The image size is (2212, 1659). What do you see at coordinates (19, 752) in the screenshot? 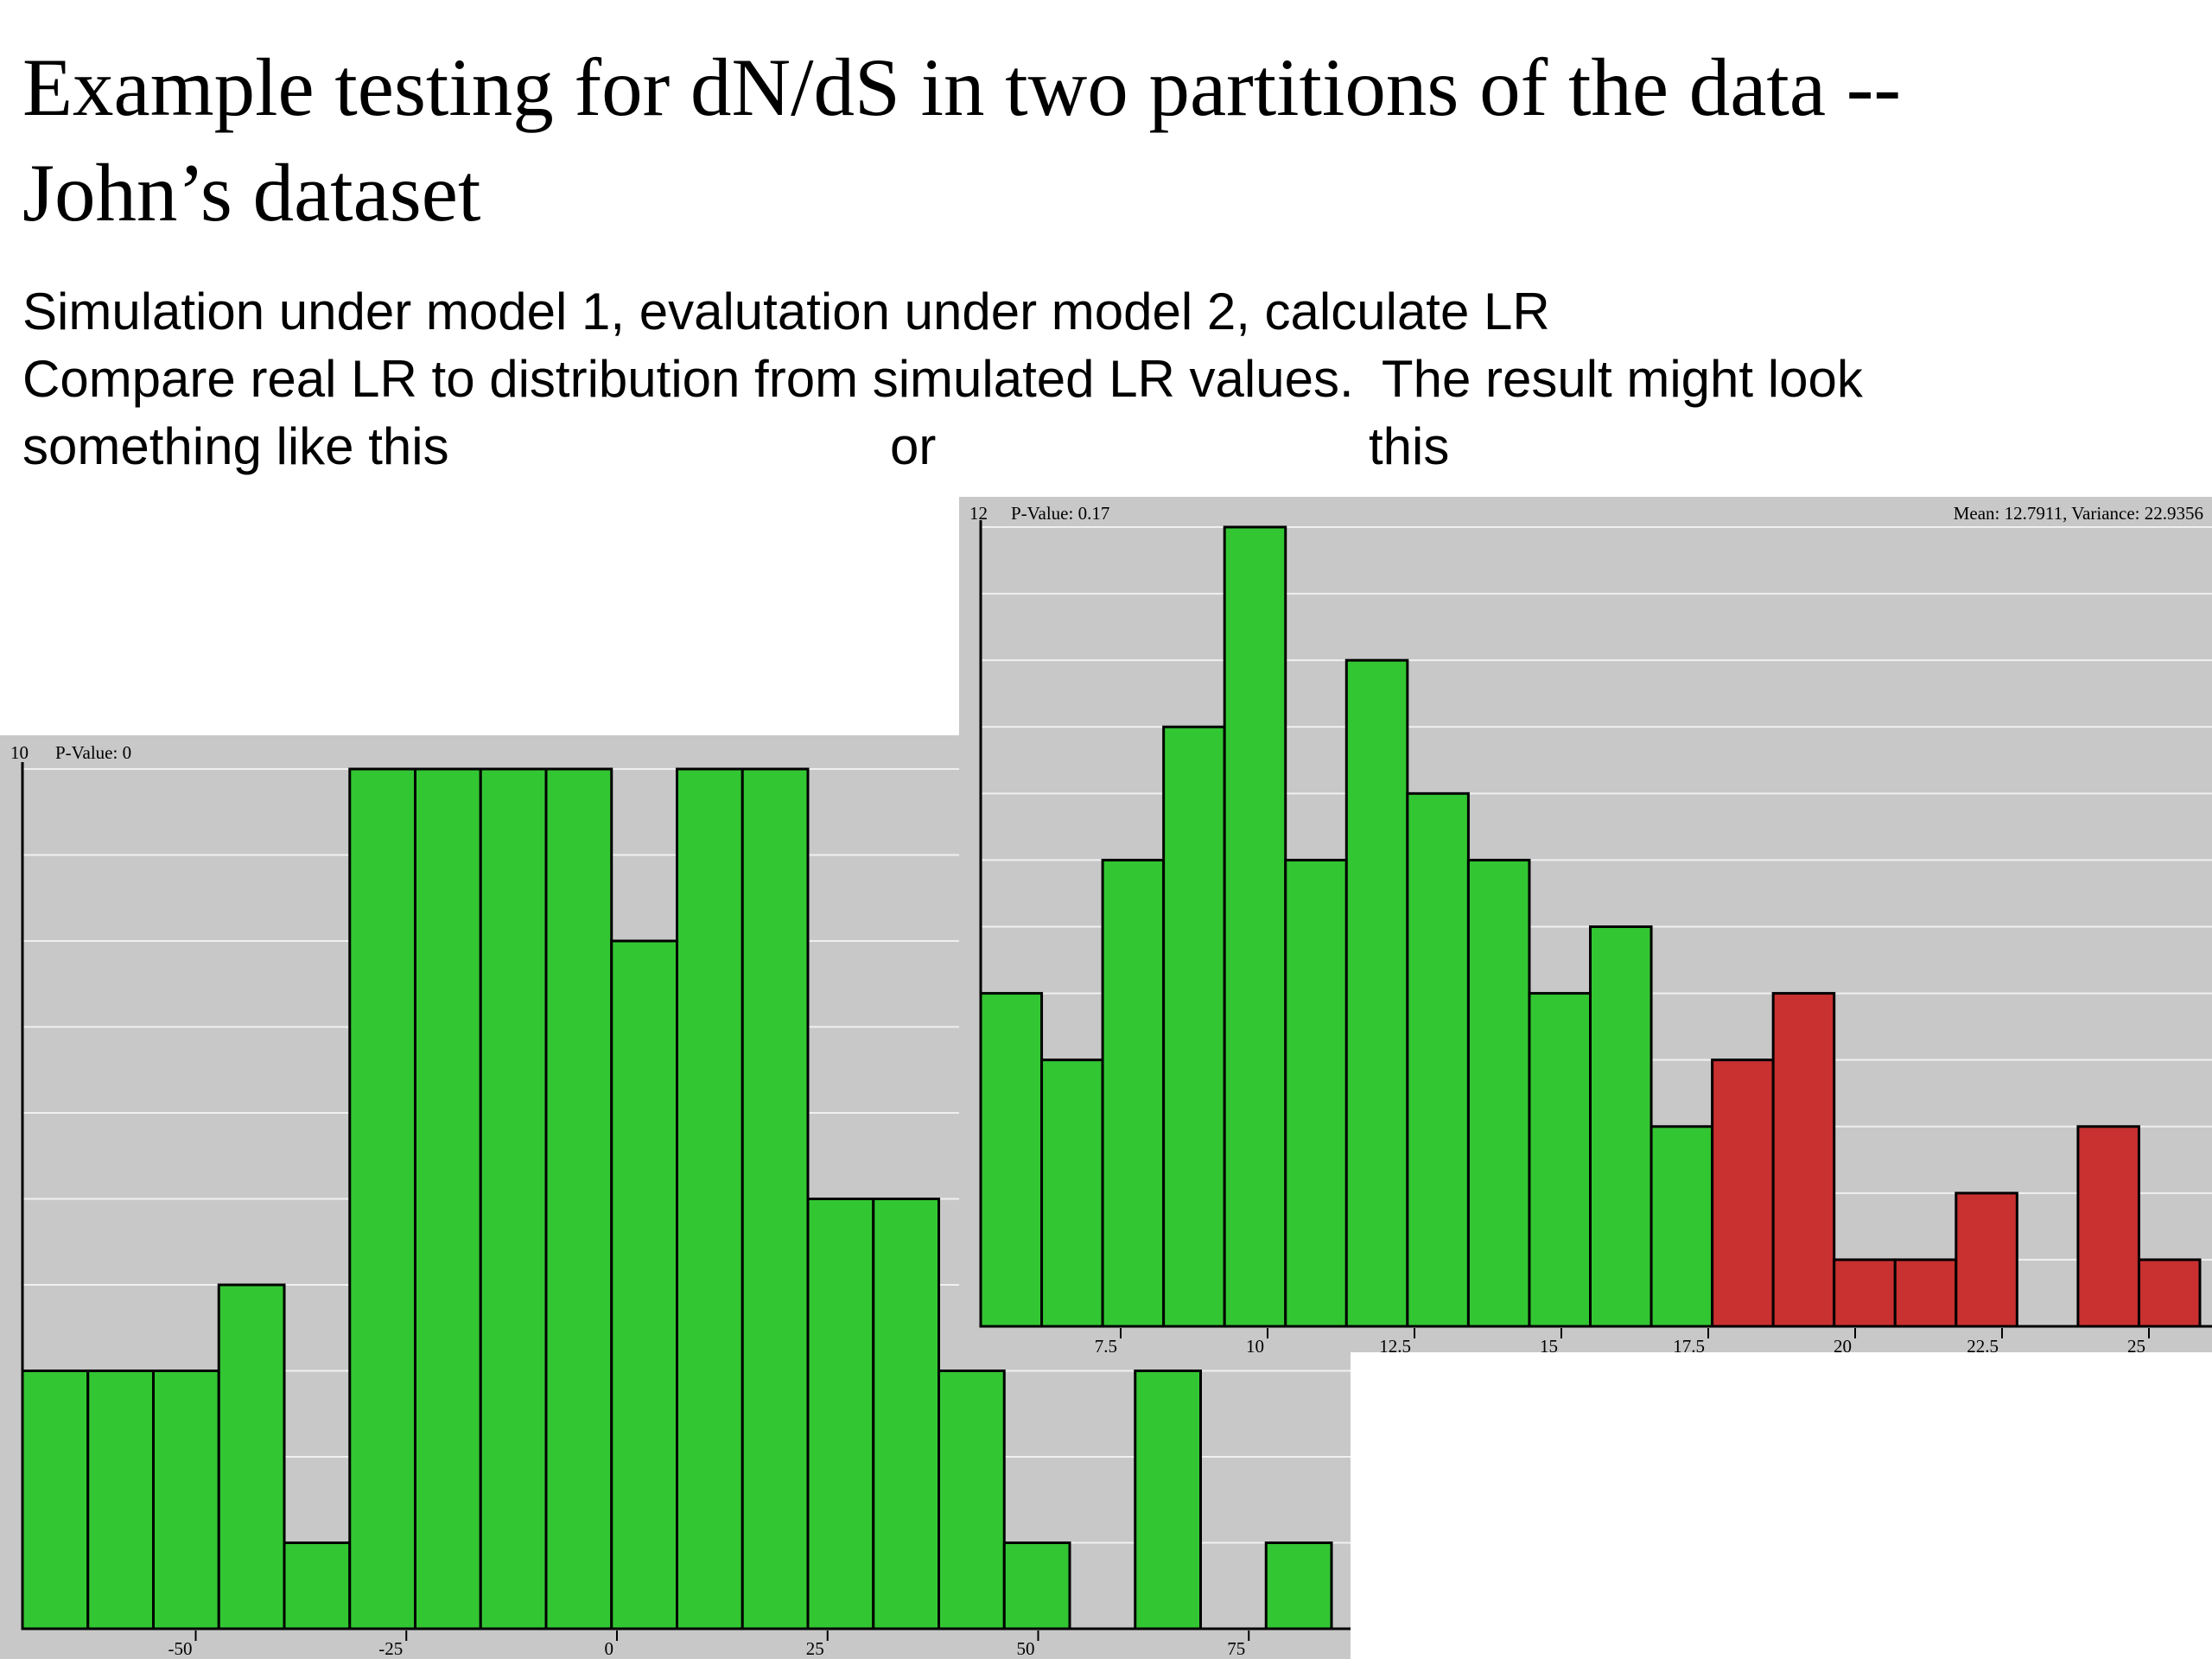
I see `left-ymax-label: 10` at bounding box center [19, 752].